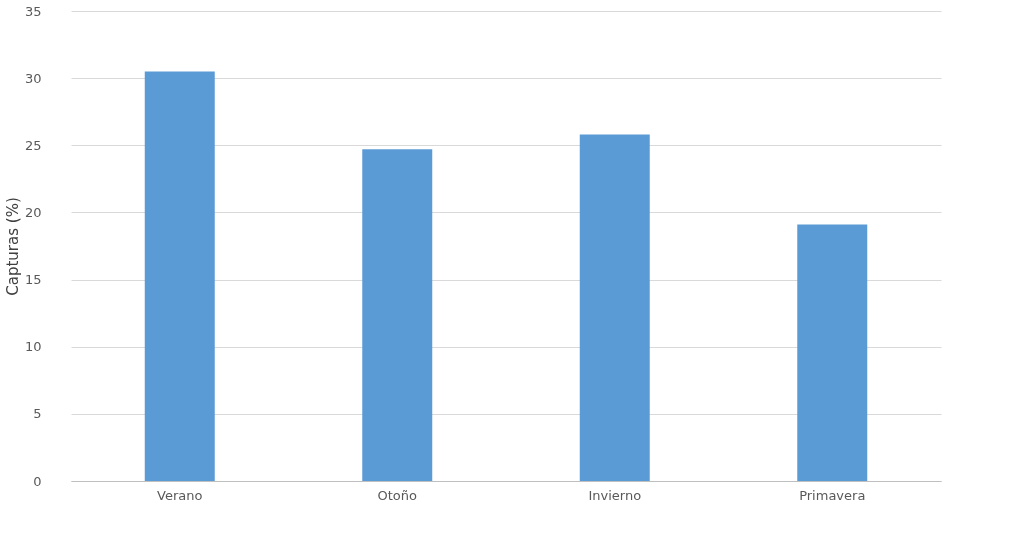  I want to click on x-tick-label: Primavera, so click(832, 495).